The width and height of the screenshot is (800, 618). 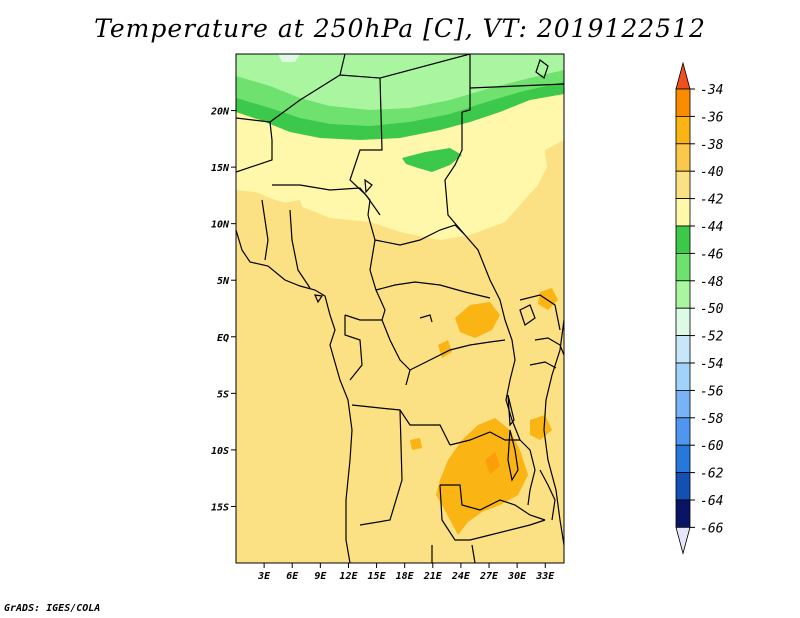 I want to click on colorbar-cap-bottom, so click(x=683, y=541).